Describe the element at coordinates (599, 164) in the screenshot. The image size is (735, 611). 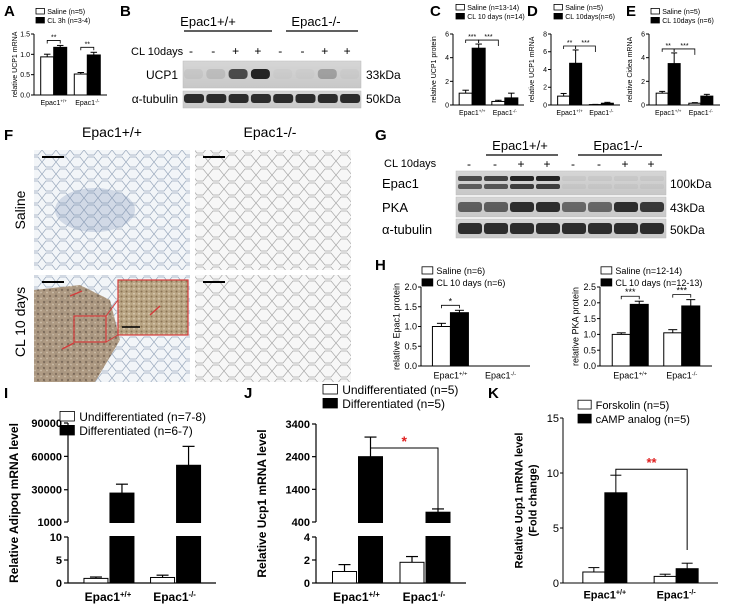
I see `blot-g-lane-sign-5: -` at that location.